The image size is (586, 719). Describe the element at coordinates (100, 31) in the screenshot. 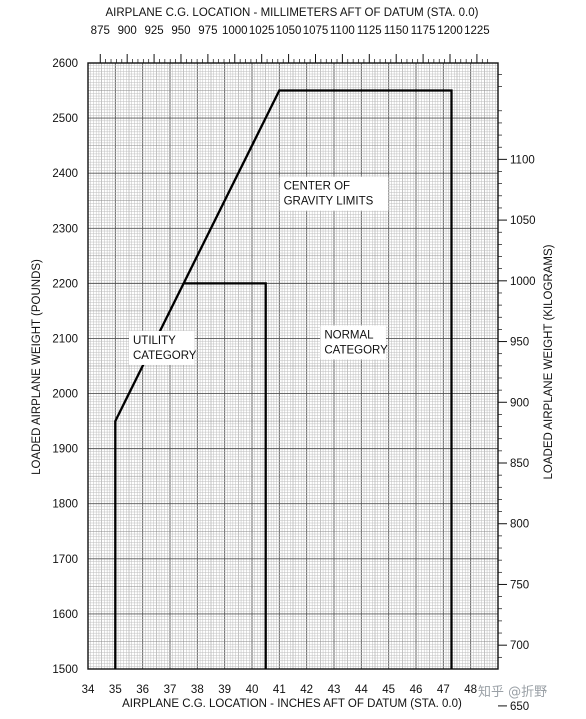

I see `x2-tick-label: 875` at that location.